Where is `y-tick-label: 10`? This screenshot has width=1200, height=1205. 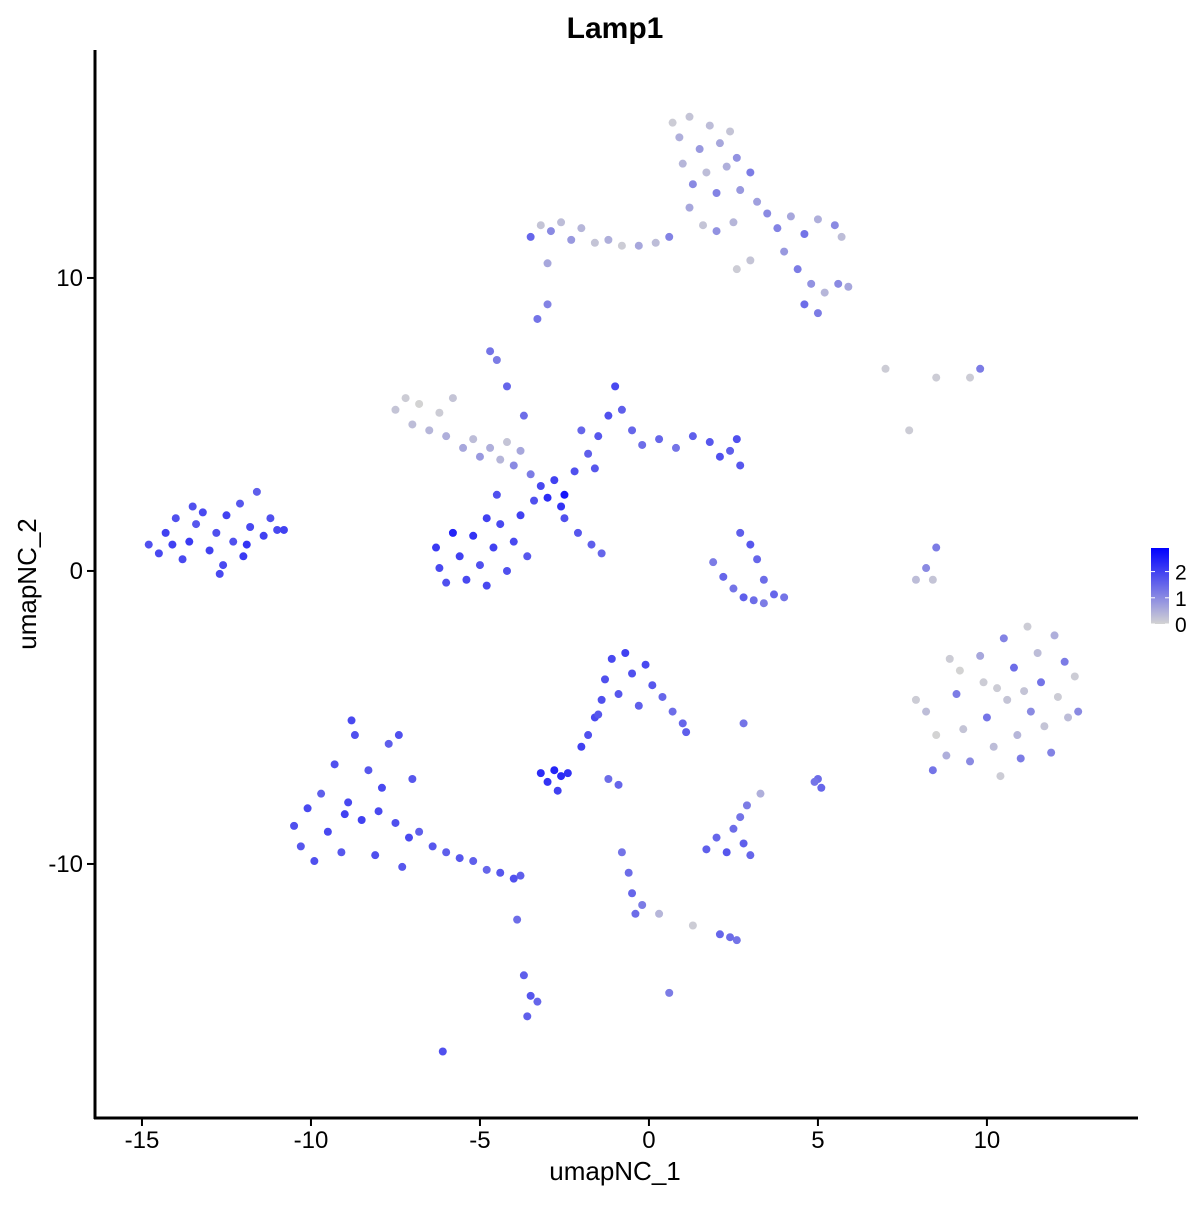 y-tick-label: 10 is located at coordinates (69, 278).